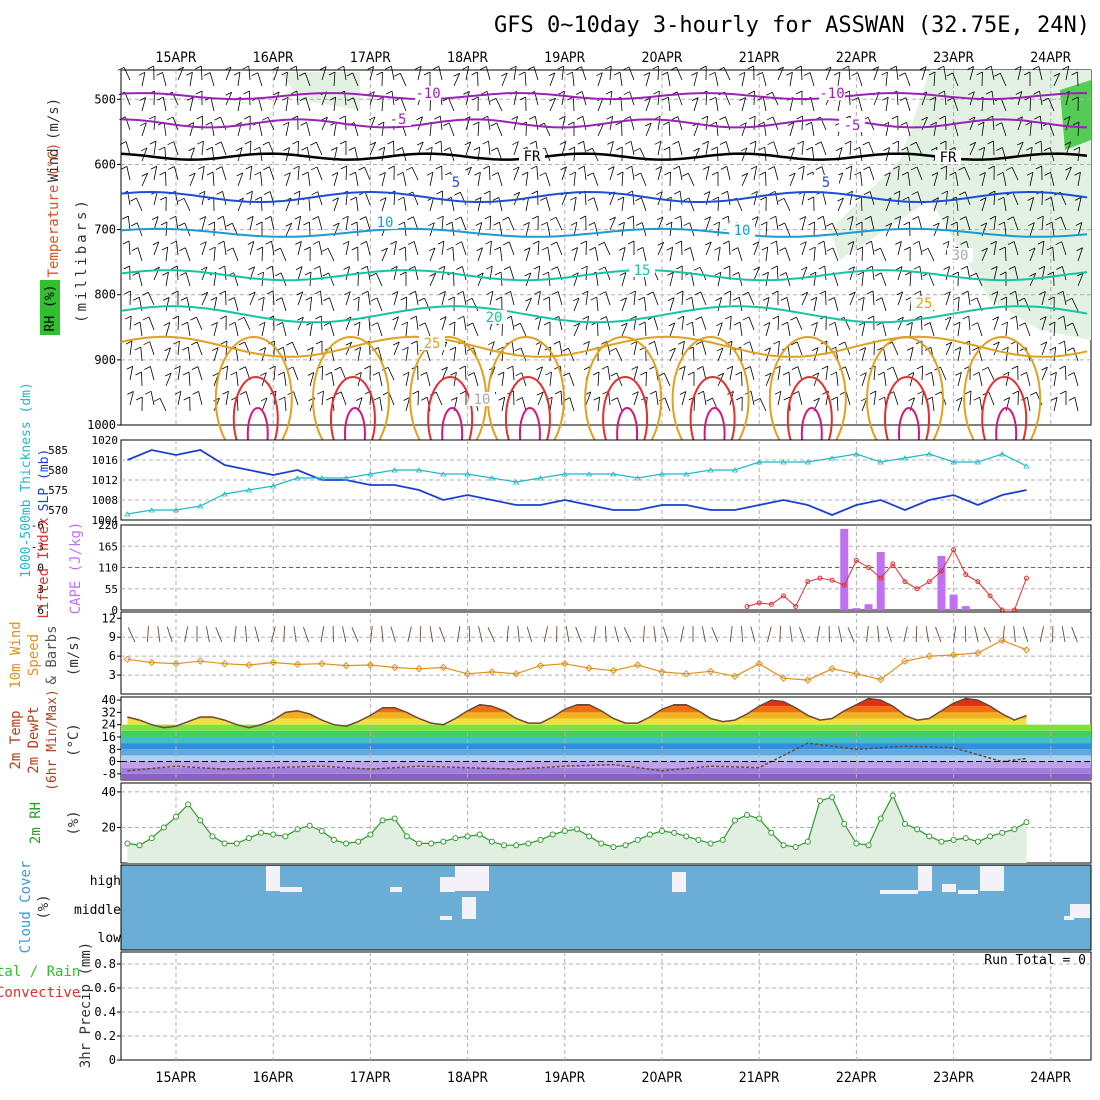 Image resolution: width=1100 pixels, height=1100 pixels. I want to click on bottom-date-label: 18APR, so click(467, 1078).